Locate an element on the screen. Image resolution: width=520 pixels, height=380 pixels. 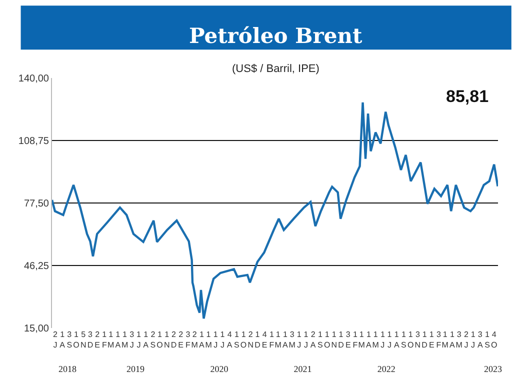
y-tick-label: 77,50 is located at coordinates (37, 204).